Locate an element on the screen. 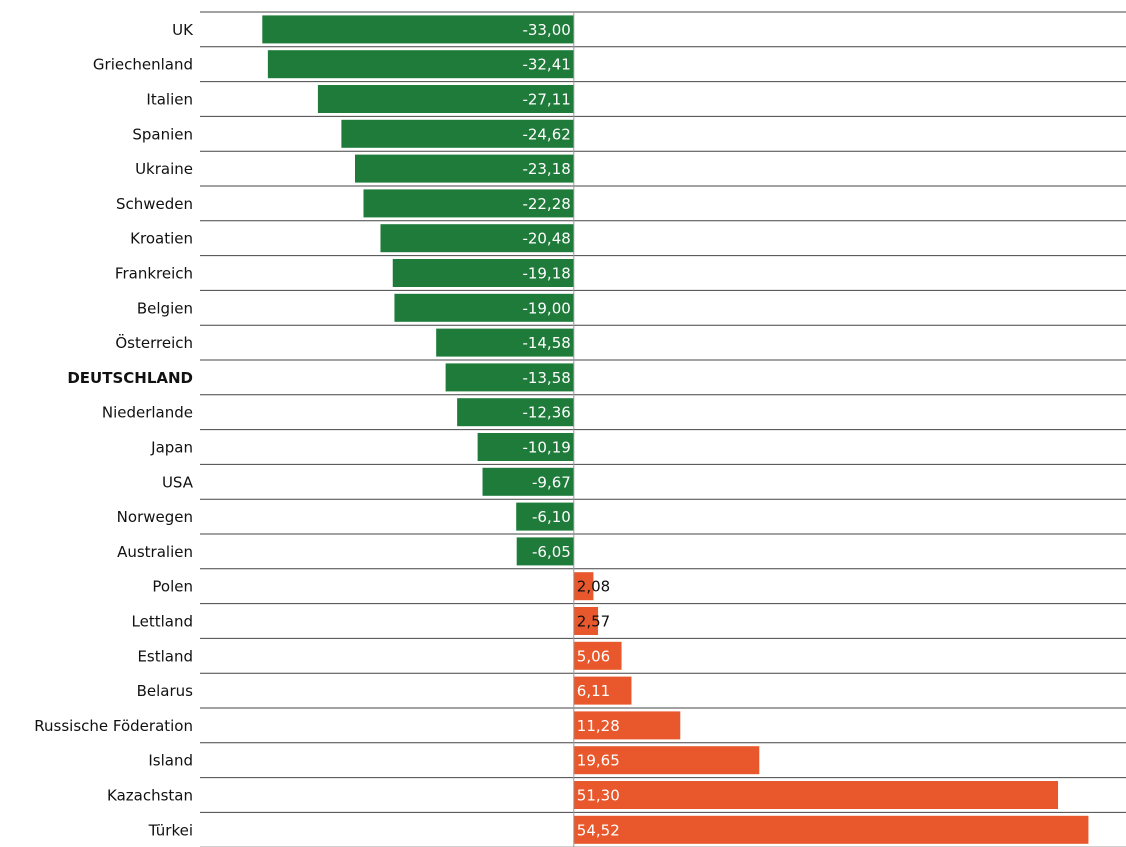 The width and height of the screenshot is (1126, 847). category-label: Österreich is located at coordinates (154, 342).